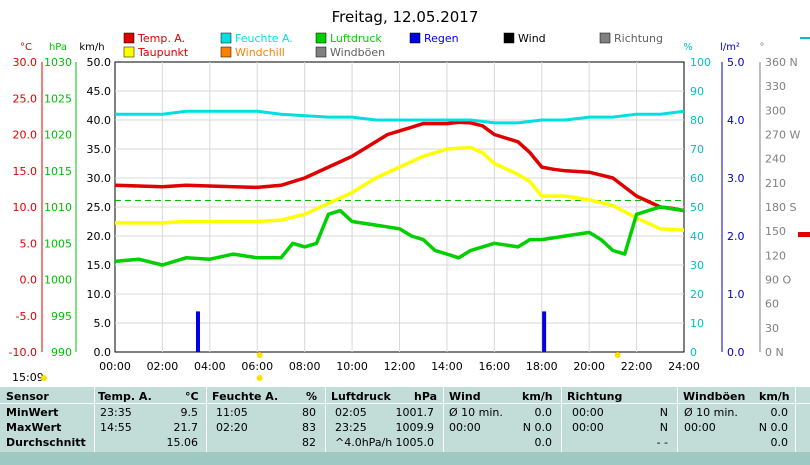 The height and width of the screenshot is (465, 810). What do you see at coordinates (693, 352) in the screenshot?
I see `tick-label-pct: 0` at bounding box center [693, 352].